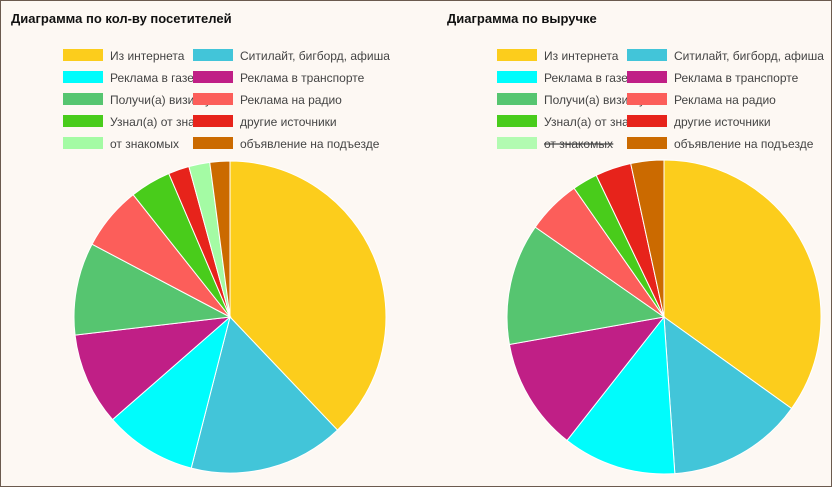 The image size is (832, 487). What do you see at coordinates (144, 144) in the screenshot?
I see `legend-label: от знакомых` at bounding box center [144, 144].